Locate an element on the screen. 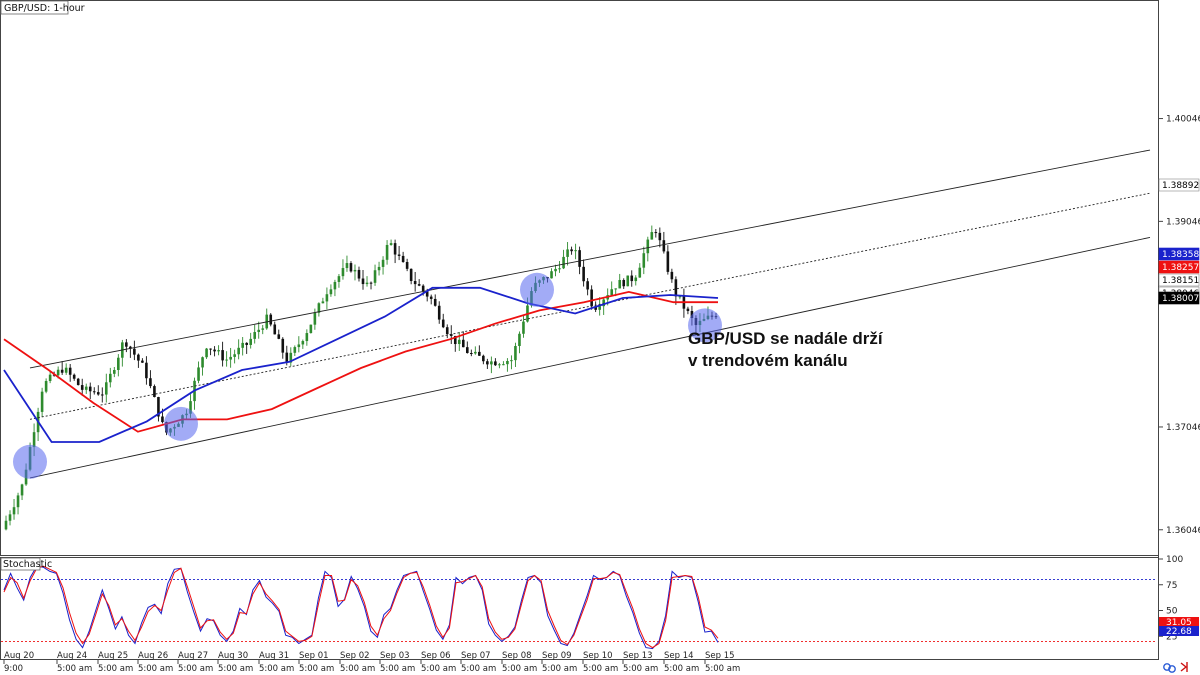 This screenshot has width=1200, height=675. stoch-label-text: 22.68 is located at coordinates (1179, 632).